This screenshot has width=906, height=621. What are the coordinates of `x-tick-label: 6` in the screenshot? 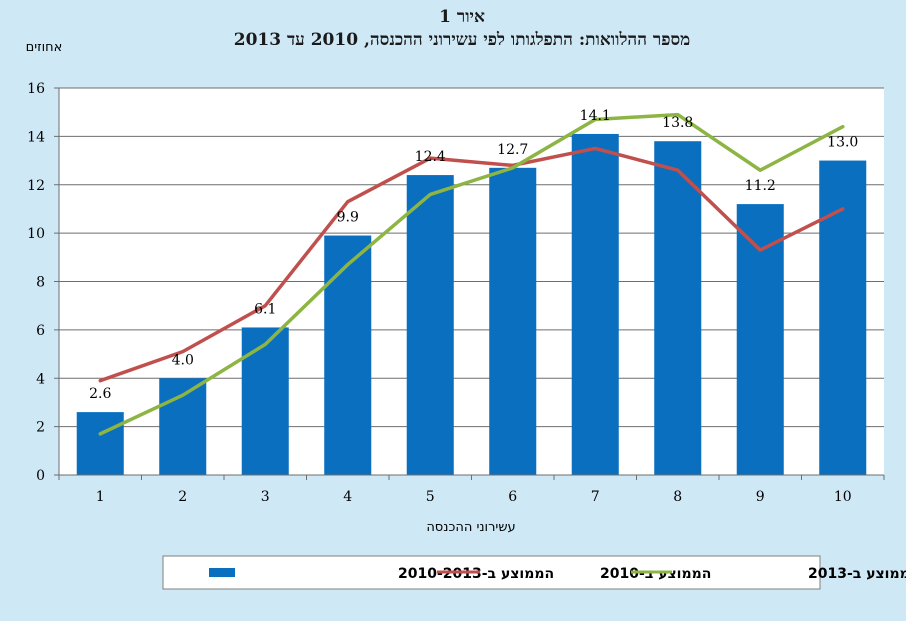 It's located at (512, 497).